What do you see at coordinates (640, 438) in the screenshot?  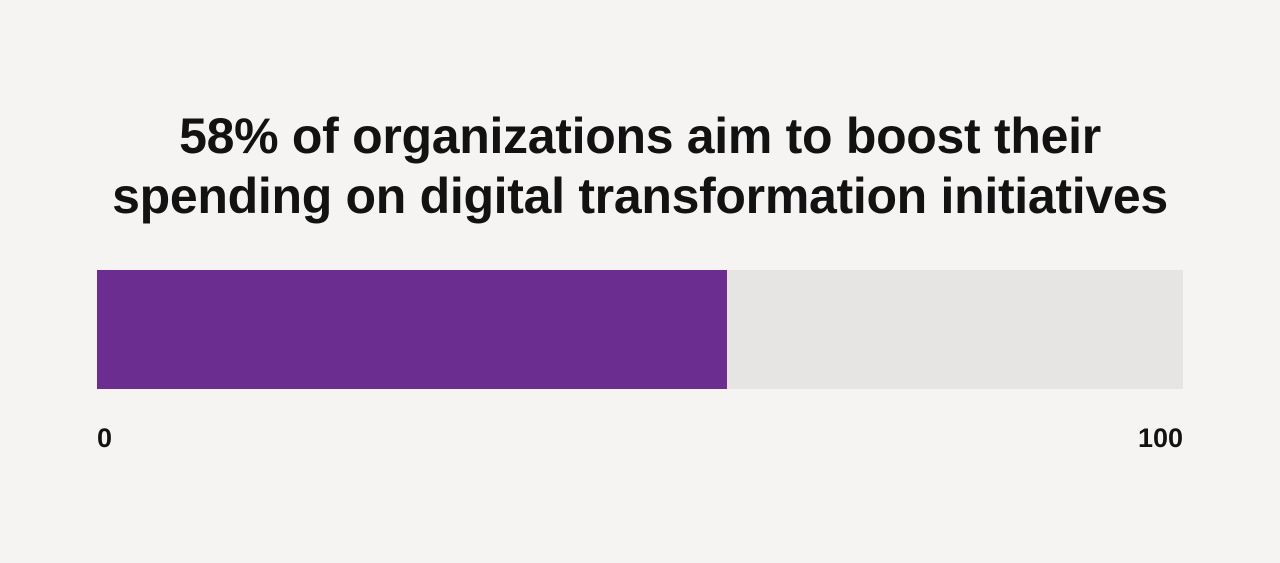 I see `x-axis-tick-labels: 0 100` at bounding box center [640, 438].